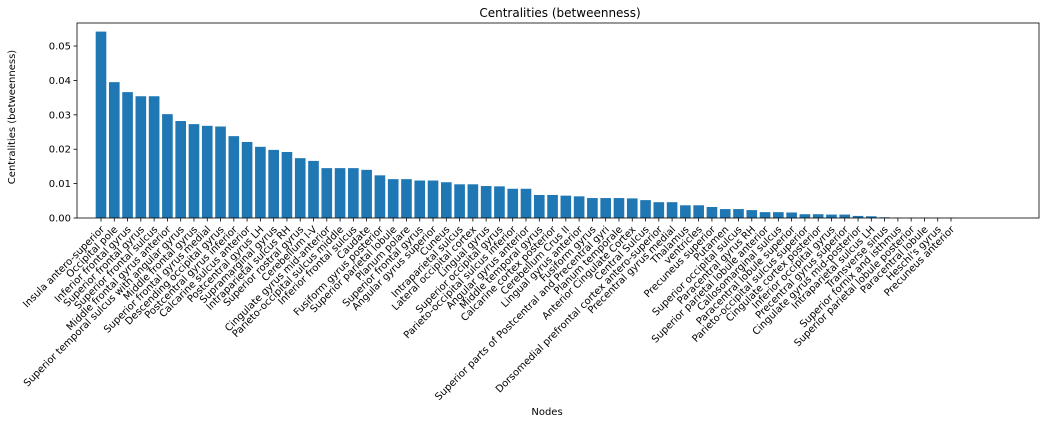  I want to click on y-tick-label: 0.01, so click(60, 184).